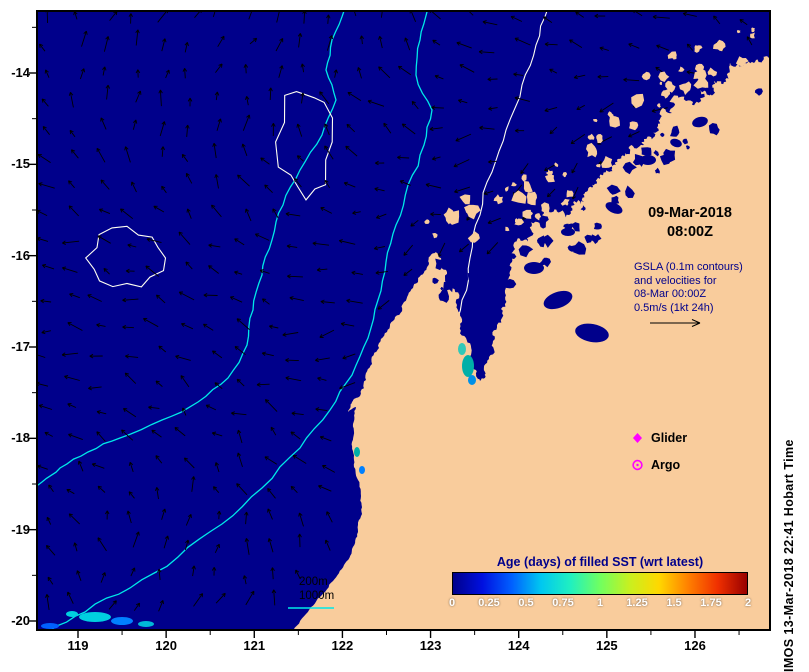 The image size is (809, 672). I want to click on x-tick-label: 125, so click(606, 645).